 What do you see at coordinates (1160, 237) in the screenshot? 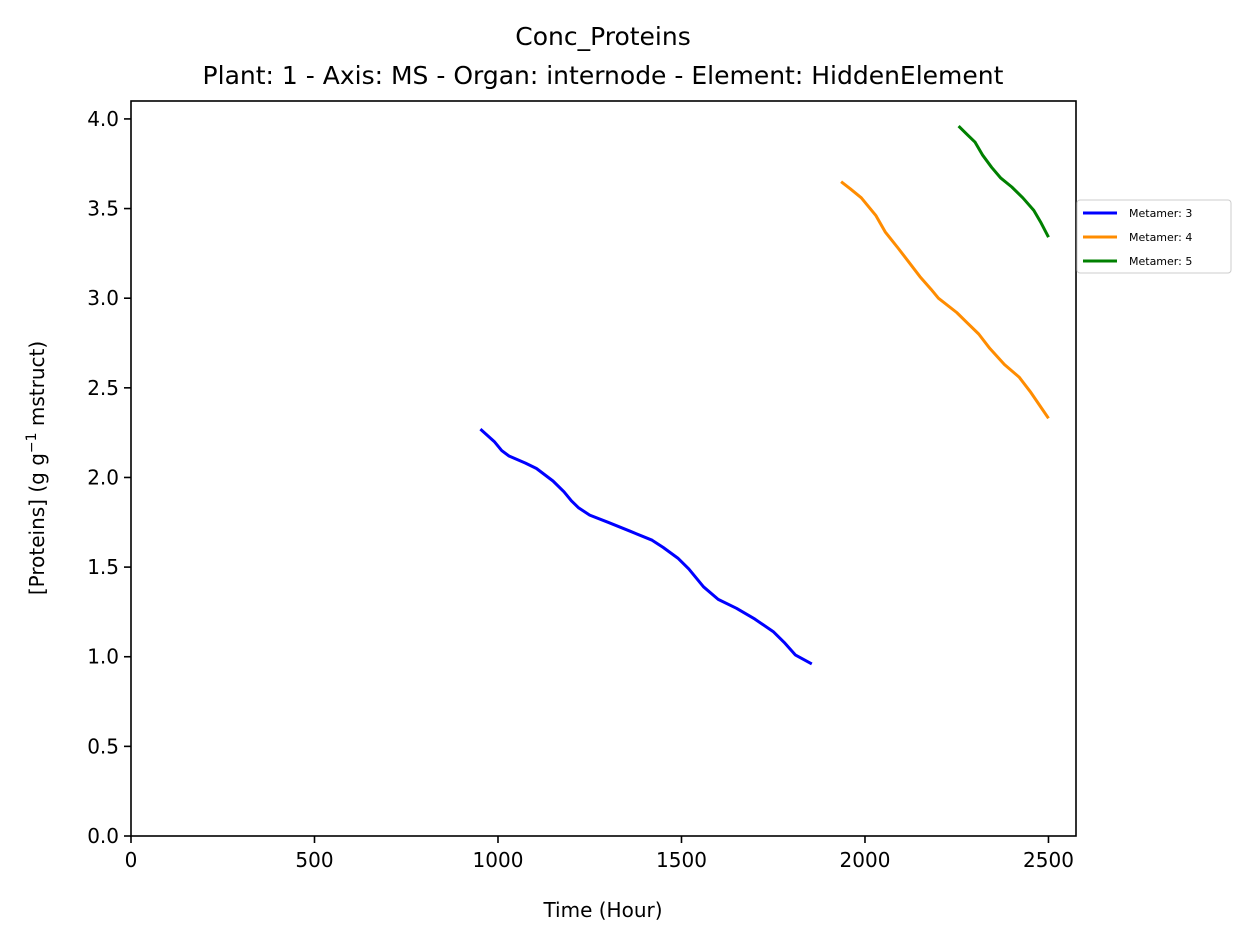
I see `legend-label-metamer-4: Metamer: 4` at bounding box center [1160, 237].